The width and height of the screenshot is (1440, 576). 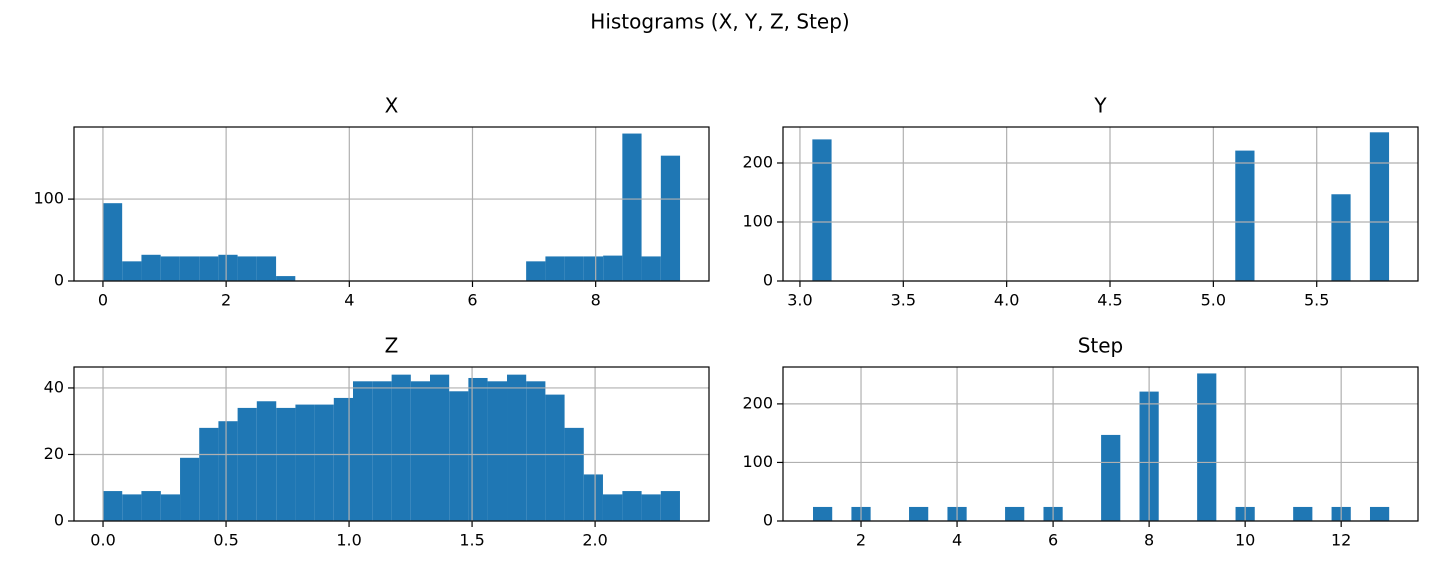 What do you see at coordinates (1101, 346) in the screenshot?
I see `panel-title: Step` at bounding box center [1101, 346].